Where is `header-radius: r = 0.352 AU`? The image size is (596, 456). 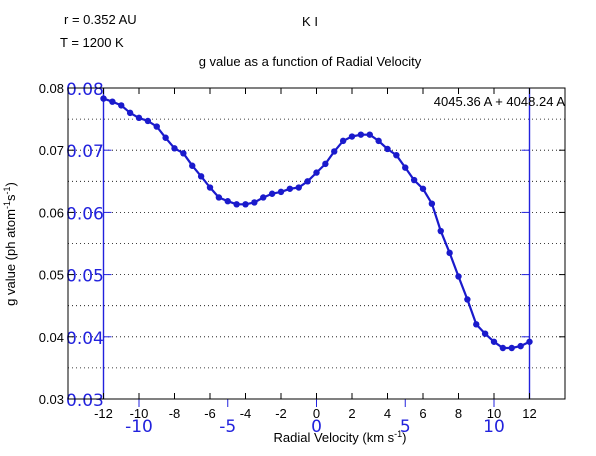 header-radius: r = 0.352 AU is located at coordinates (100, 19).